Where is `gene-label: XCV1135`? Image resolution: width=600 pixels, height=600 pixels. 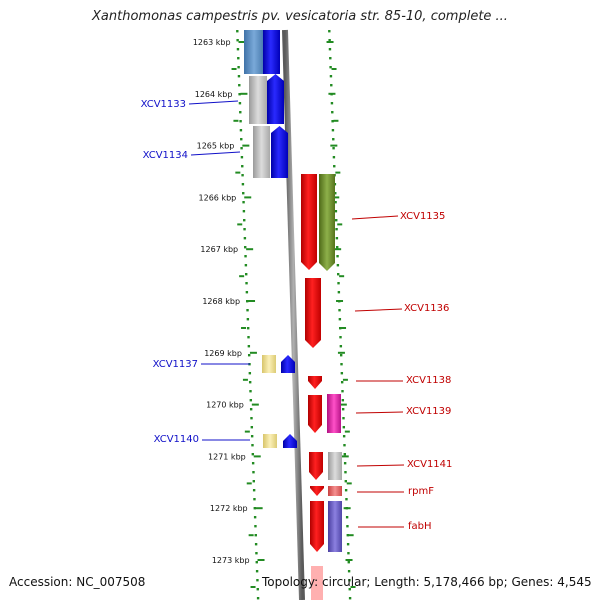 gene-label: XCV1135 is located at coordinates (422, 216).